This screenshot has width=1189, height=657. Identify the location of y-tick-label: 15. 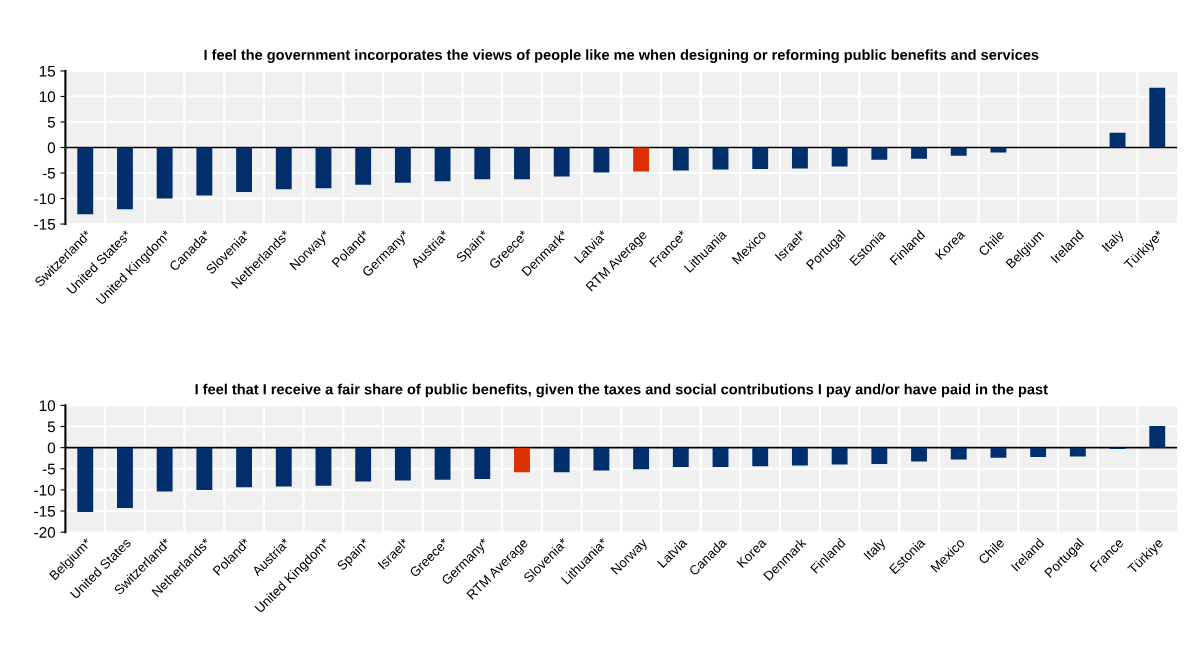
(47, 71).